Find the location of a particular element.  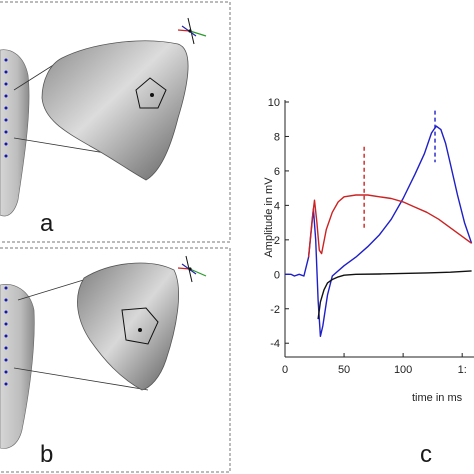

y-tick-label-4: 4 is located at coordinates (277, 206).